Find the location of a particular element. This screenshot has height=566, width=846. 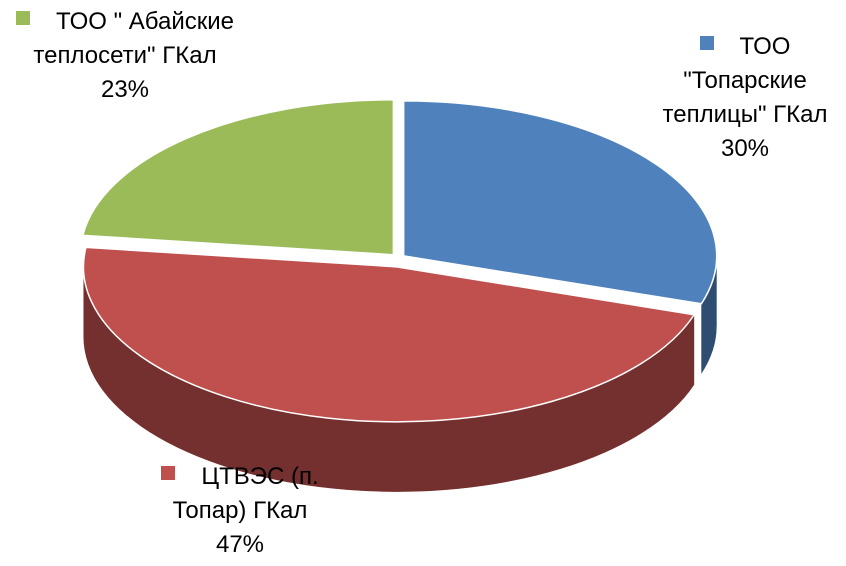

data-label: ТОО " Абайские теплосети" ГКал 23% is located at coordinates (125, 56).